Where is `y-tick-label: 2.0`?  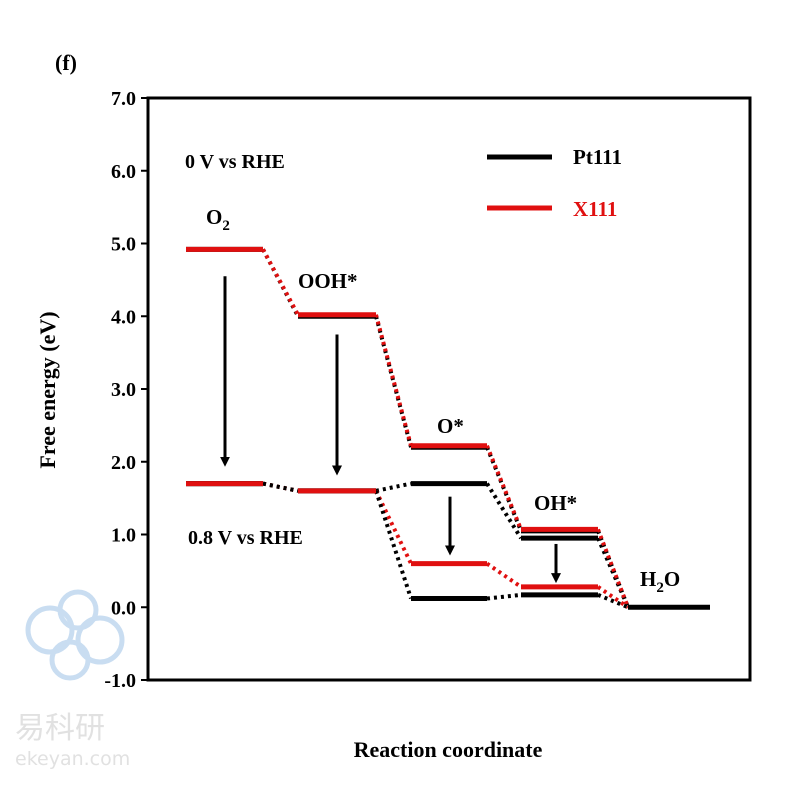
y-tick-label: 2.0 is located at coordinates (123, 463).